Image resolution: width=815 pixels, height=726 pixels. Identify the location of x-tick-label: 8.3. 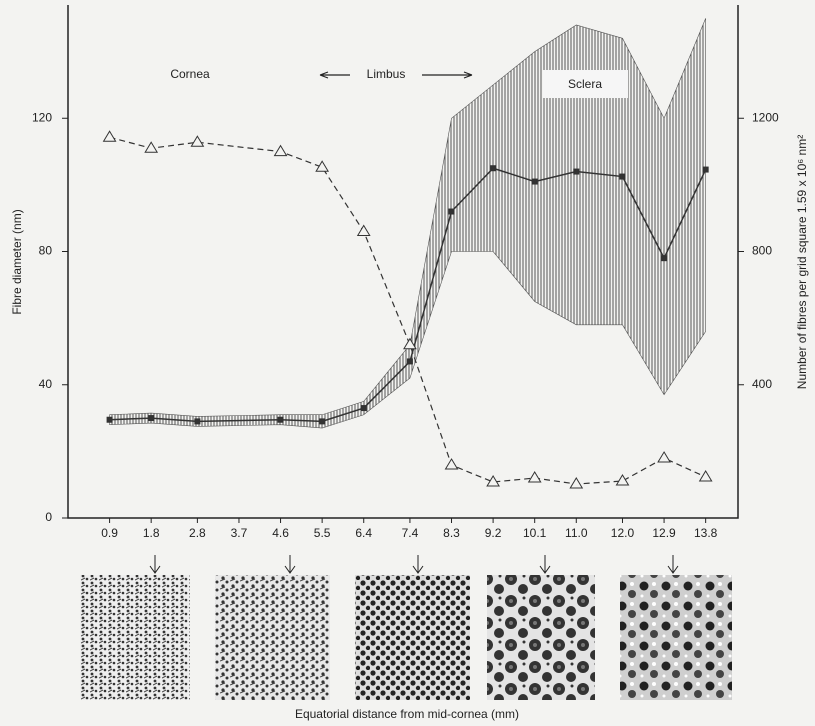
(451, 533).